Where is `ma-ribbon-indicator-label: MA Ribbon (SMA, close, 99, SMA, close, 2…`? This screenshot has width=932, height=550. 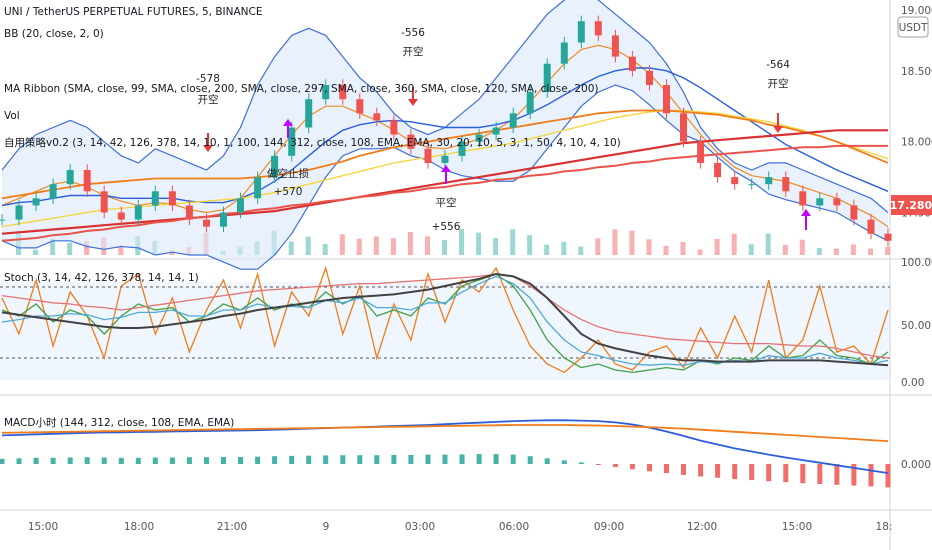
ma-ribbon-indicator-label: MA Ribbon (SMA, close, 99, SMA, close, 2… is located at coordinates (301, 89).